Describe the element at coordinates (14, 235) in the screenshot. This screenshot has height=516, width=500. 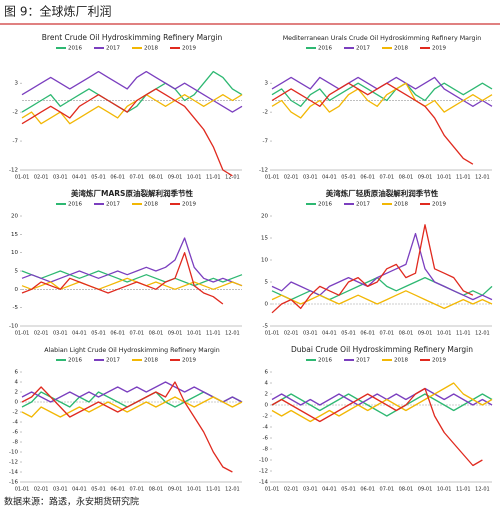
I see `y-tick-label: 15` at that location.